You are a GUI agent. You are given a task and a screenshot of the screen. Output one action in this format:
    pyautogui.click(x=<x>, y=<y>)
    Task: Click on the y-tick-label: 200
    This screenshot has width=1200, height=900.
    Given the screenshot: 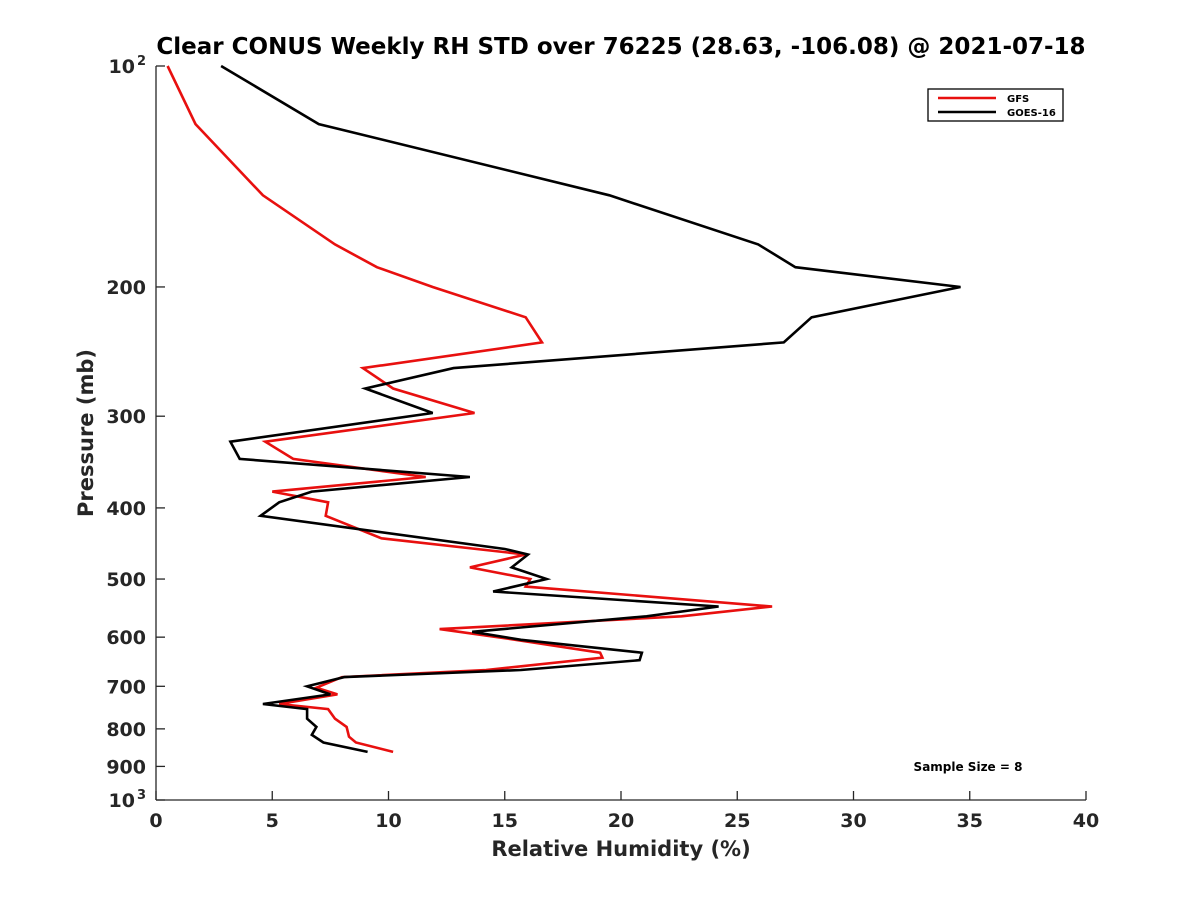 What is the action you would take?
    pyautogui.click(x=126, y=288)
    